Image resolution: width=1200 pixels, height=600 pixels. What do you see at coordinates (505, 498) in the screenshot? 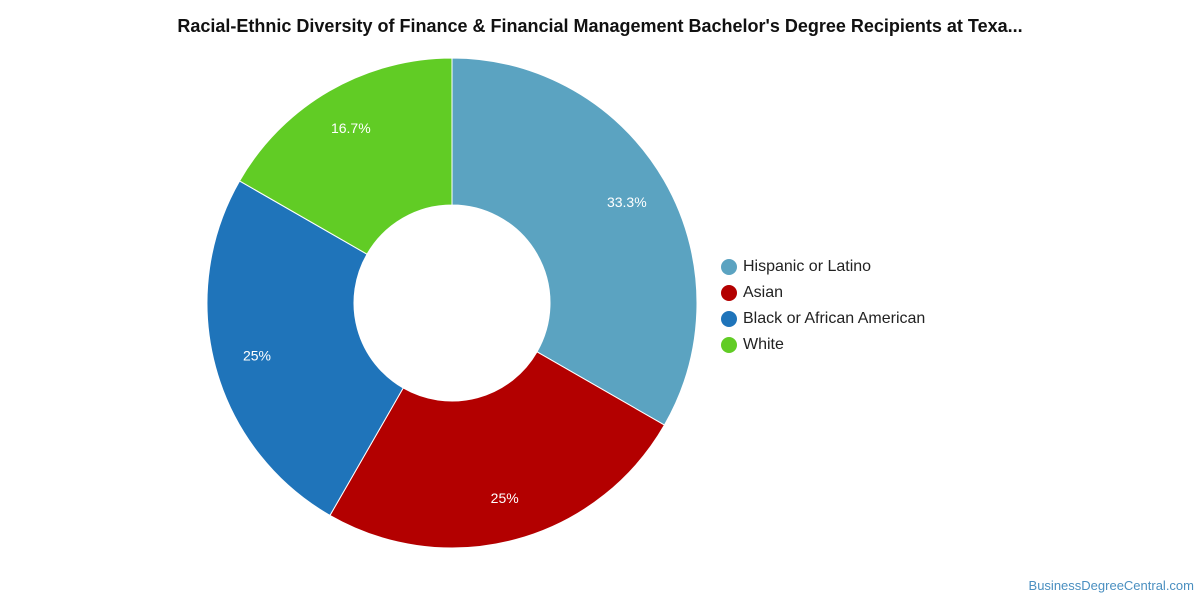
I see `slice-label-asian: 25%` at bounding box center [505, 498].